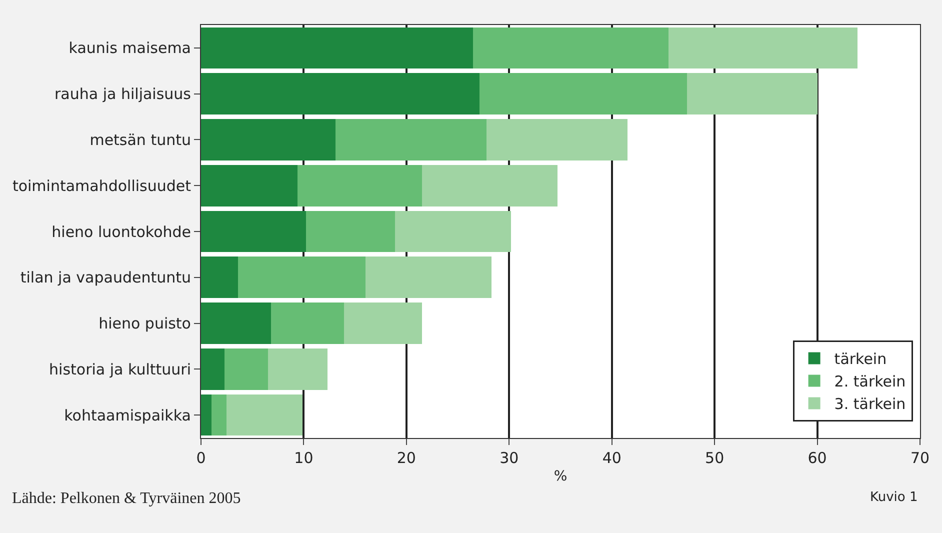 This screenshot has height=533, width=942. Describe the element at coordinates (612, 458) in the screenshot. I see `x-tick-label: 40` at that location.